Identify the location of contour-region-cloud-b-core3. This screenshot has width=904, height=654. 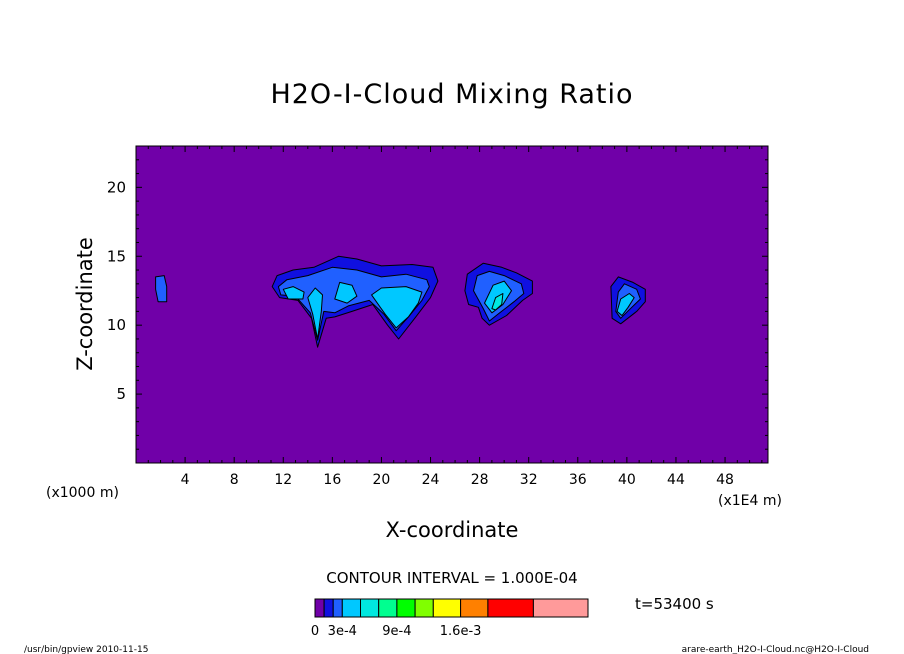
(346, 292).